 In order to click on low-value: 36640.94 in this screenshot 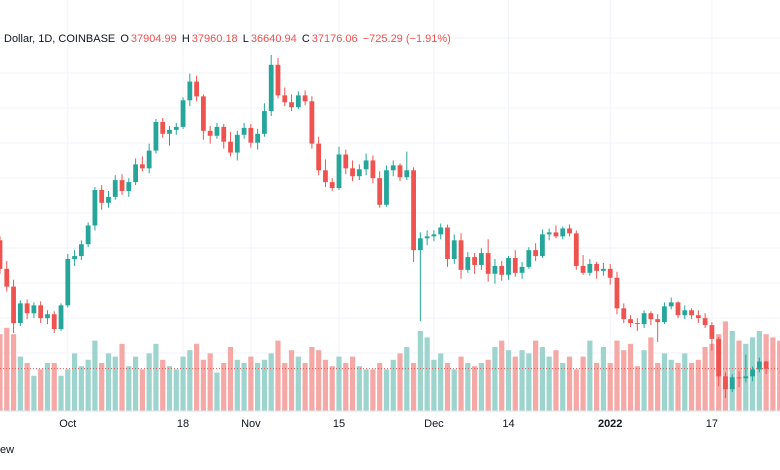, I will do `click(273, 39)`.